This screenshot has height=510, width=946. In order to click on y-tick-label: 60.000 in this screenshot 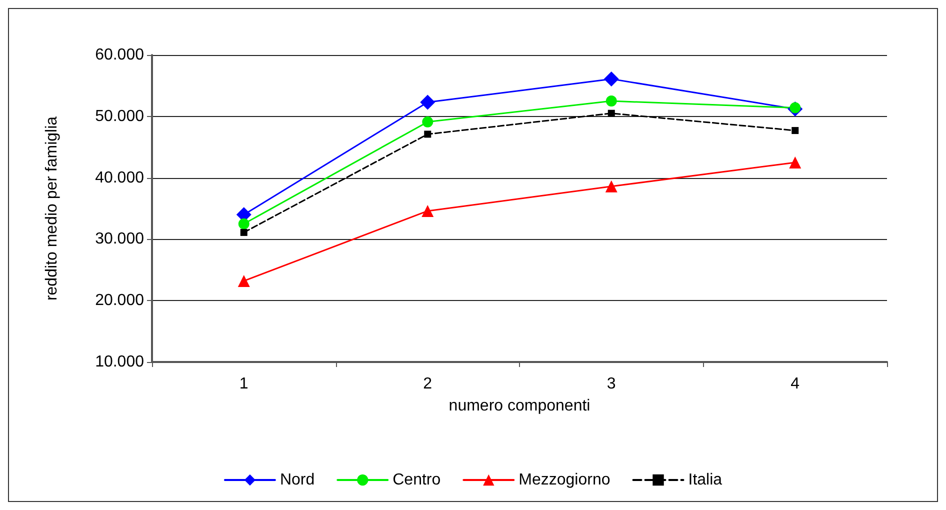, I will do `click(119, 55)`.